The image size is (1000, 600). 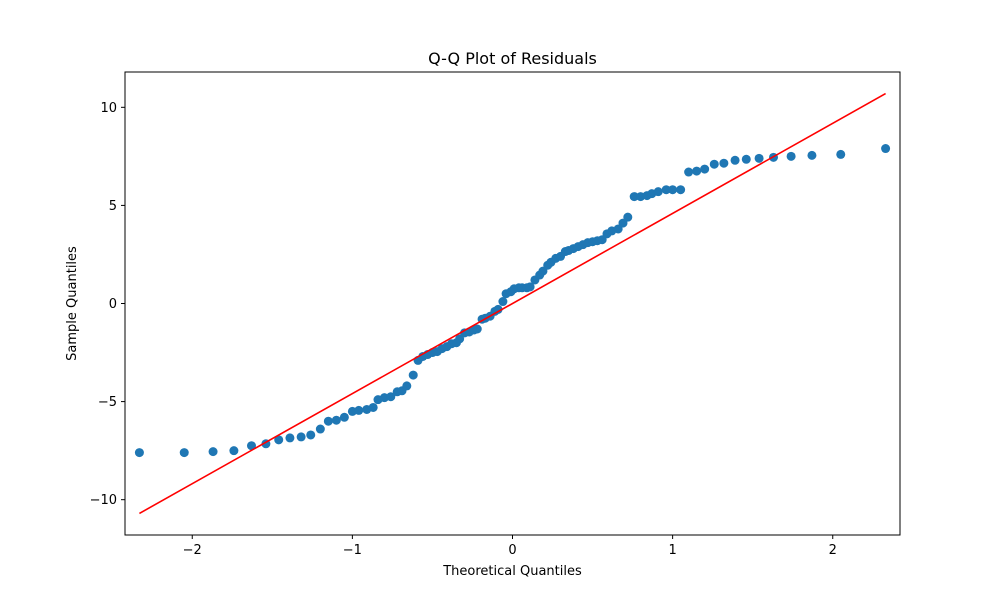 What do you see at coordinates (833, 550) in the screenshot?
I see `x-tick-label: 2` at bounding box center [833, 550].